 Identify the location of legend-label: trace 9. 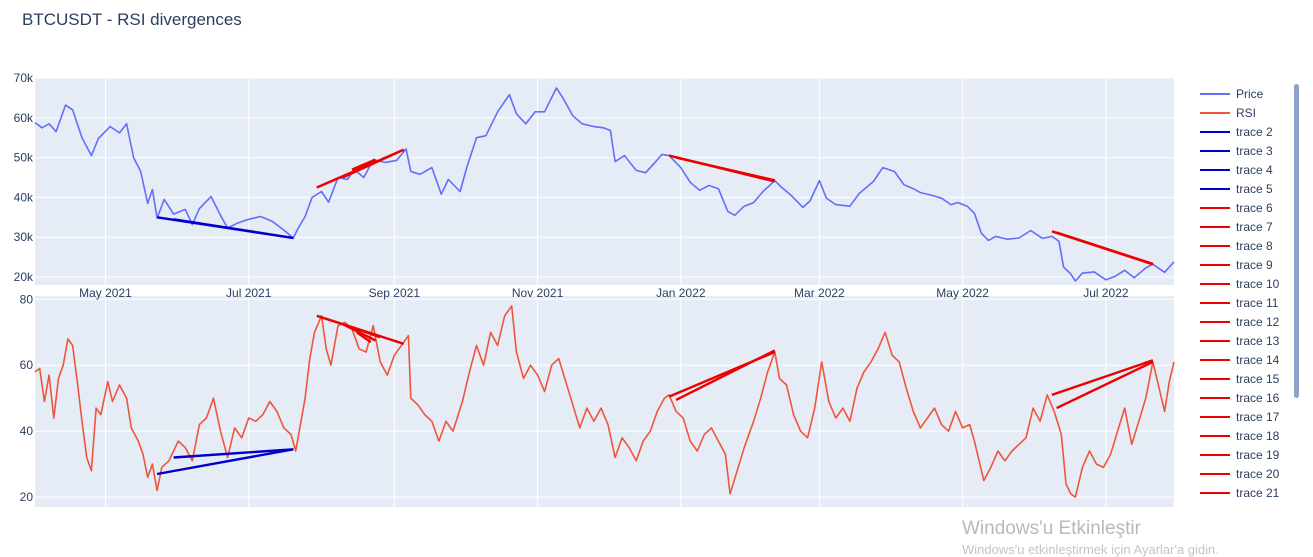
(1254, 264).